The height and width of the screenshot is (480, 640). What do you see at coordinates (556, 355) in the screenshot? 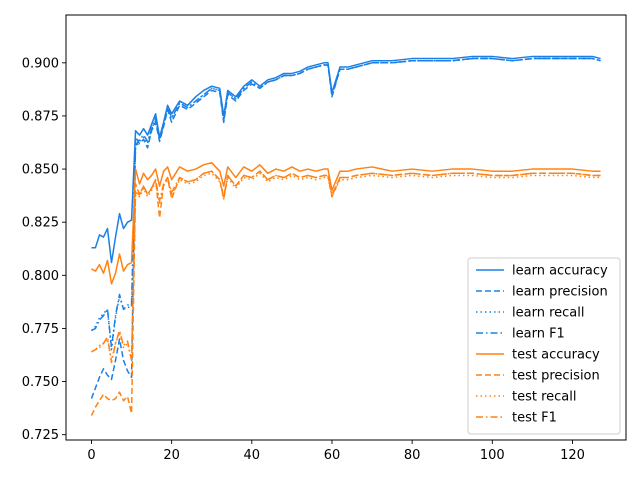
I see `legend-label-test-accuracy: test accuracy` at bounding box center [556, 355].